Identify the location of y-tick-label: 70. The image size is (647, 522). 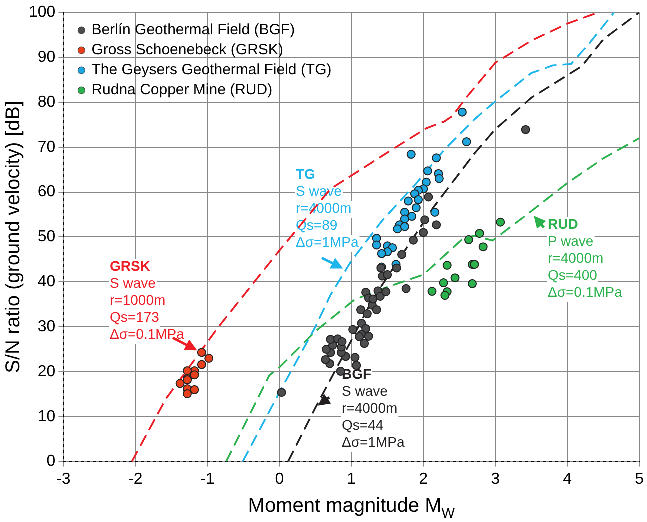
(47, 147).